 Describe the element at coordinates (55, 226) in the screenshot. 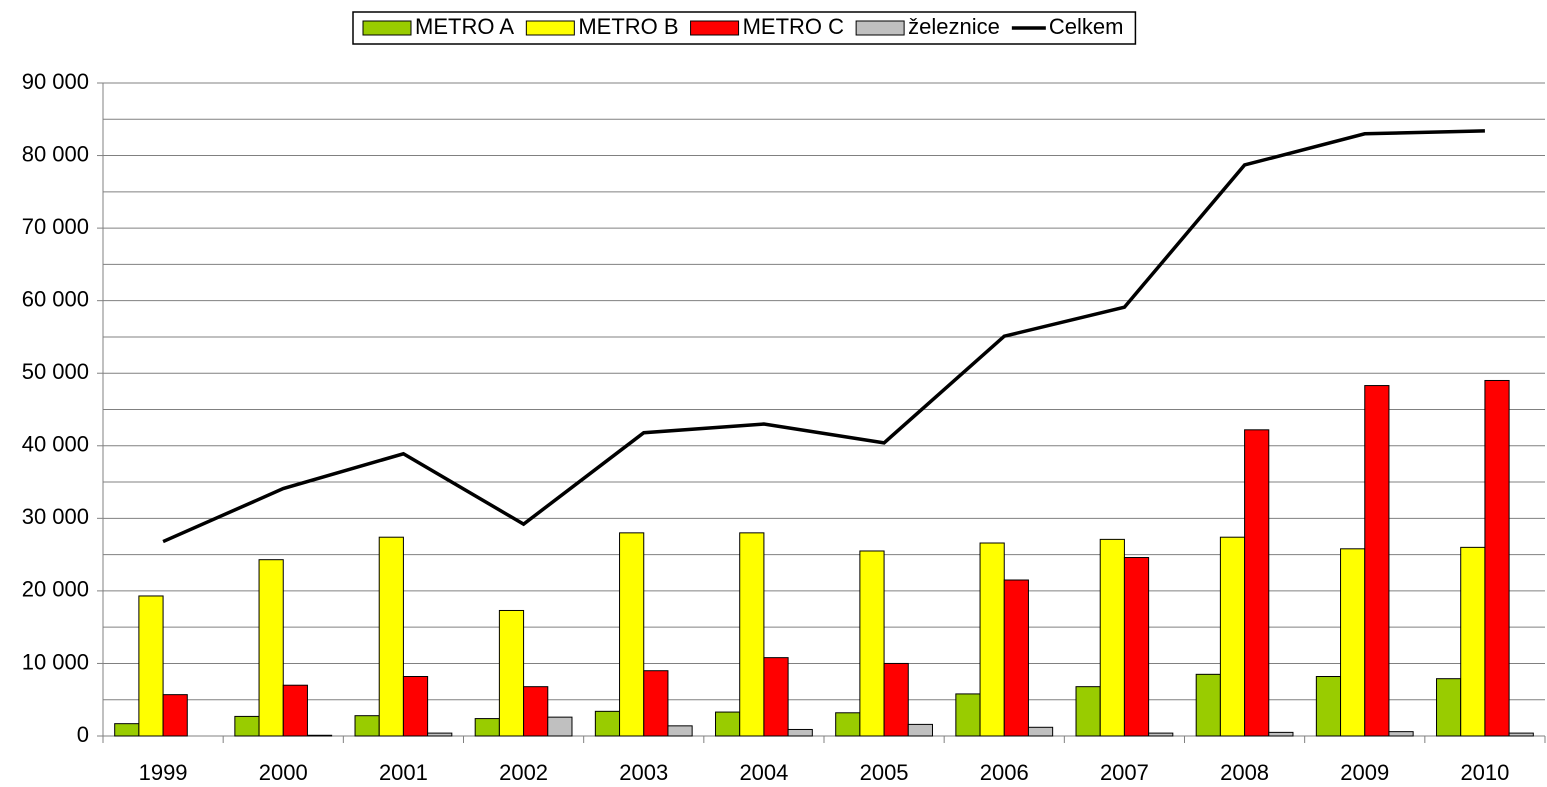

I see `y-tick-label: 70 000` at that location.